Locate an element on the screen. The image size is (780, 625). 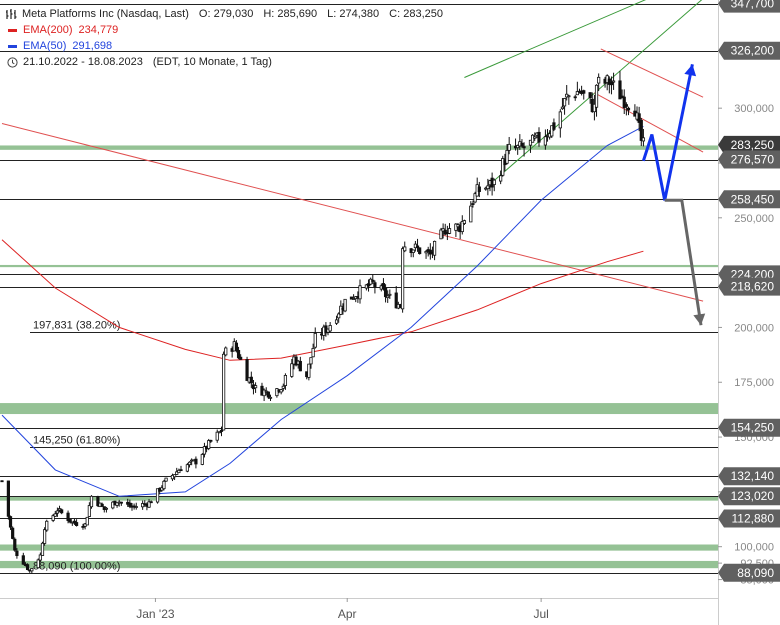
price-tag-label: 123,020 is located at coordinates (753, 496).